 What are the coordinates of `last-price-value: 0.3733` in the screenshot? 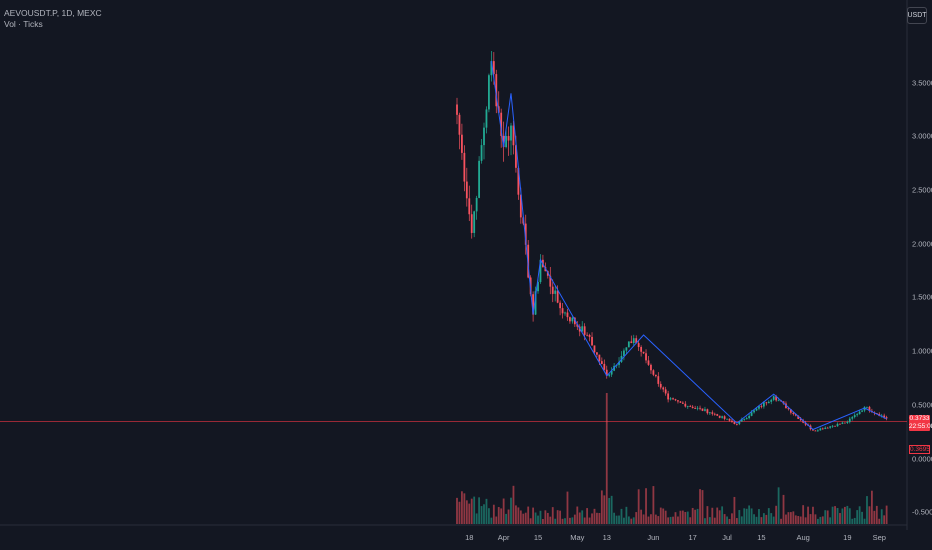 It's located at (919, 418).